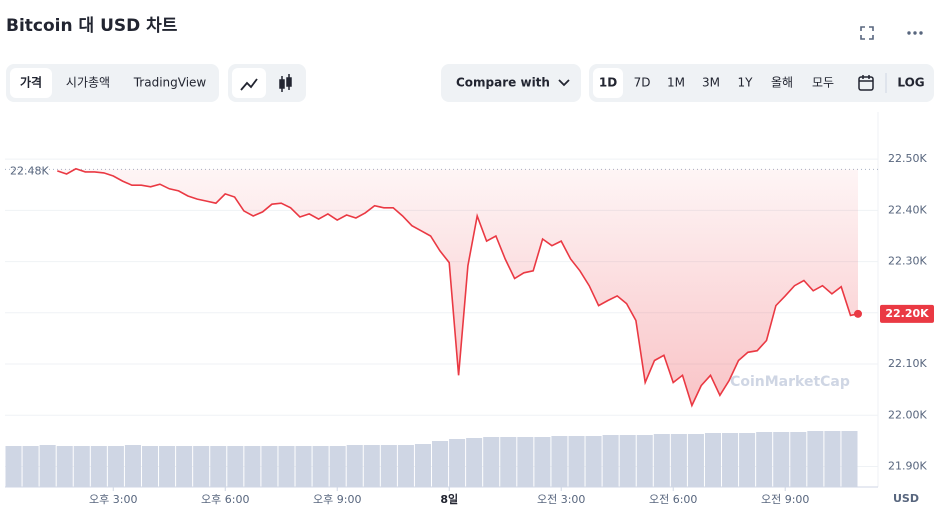 The image size is (939, 515). Describe the element at coordinates (906, 498) in the screenshot. I see `y-unit: USD` at that location.